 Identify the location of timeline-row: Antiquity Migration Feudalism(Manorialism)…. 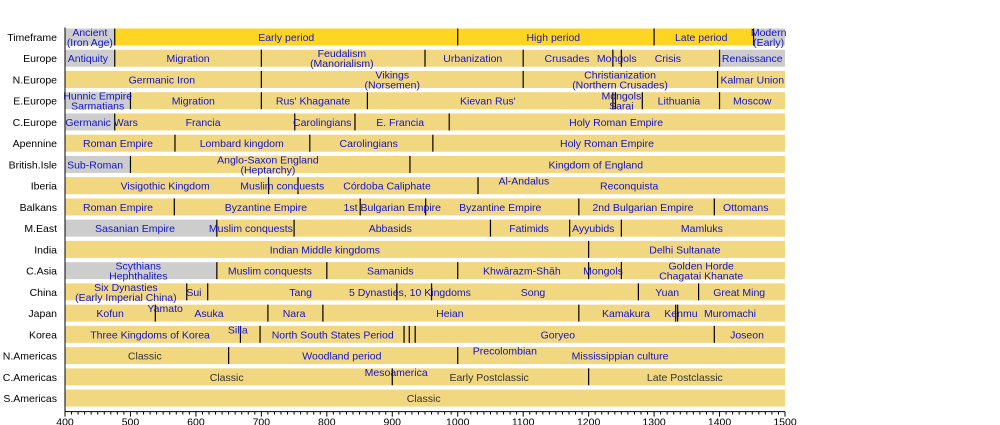
(425, 59).